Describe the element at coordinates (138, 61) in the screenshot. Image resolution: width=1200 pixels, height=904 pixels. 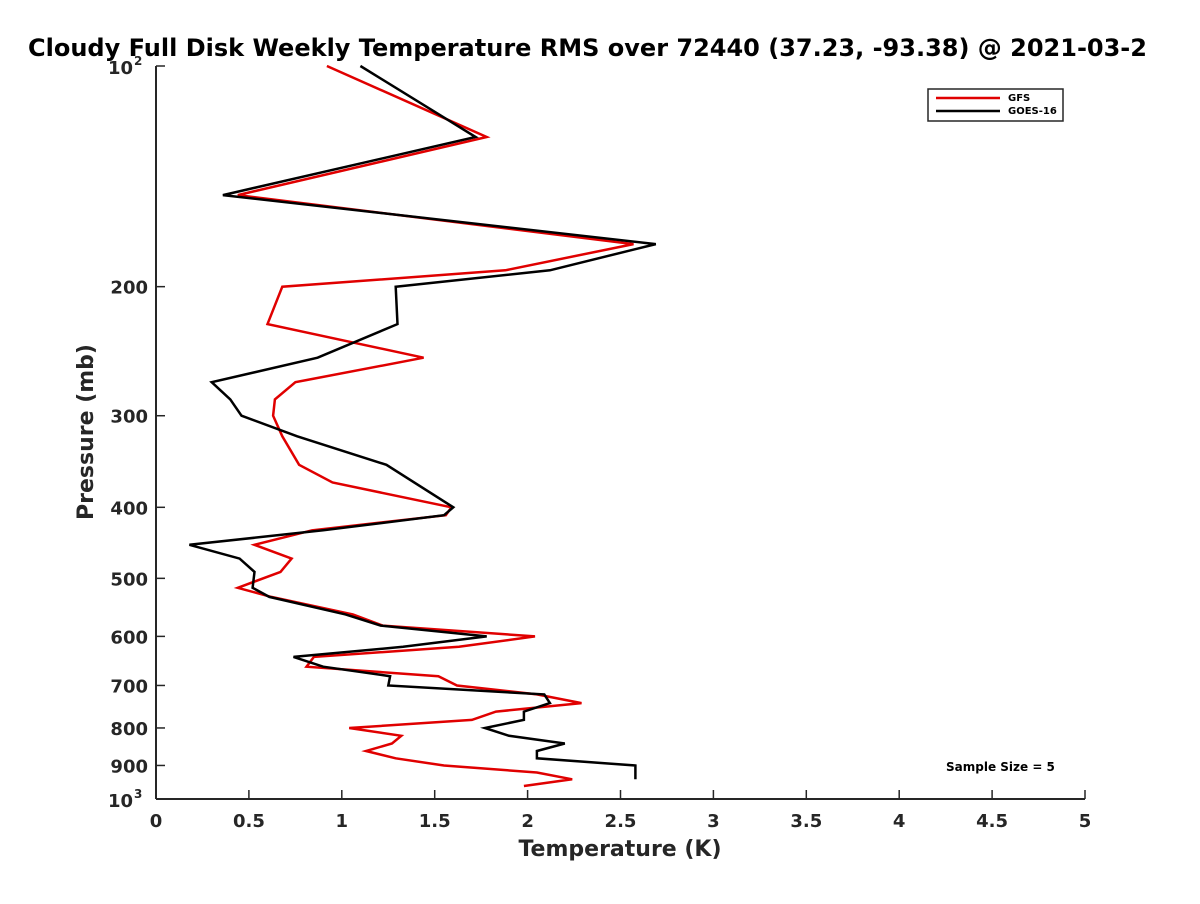
I see `y-tick-exponent: 2` at that location.